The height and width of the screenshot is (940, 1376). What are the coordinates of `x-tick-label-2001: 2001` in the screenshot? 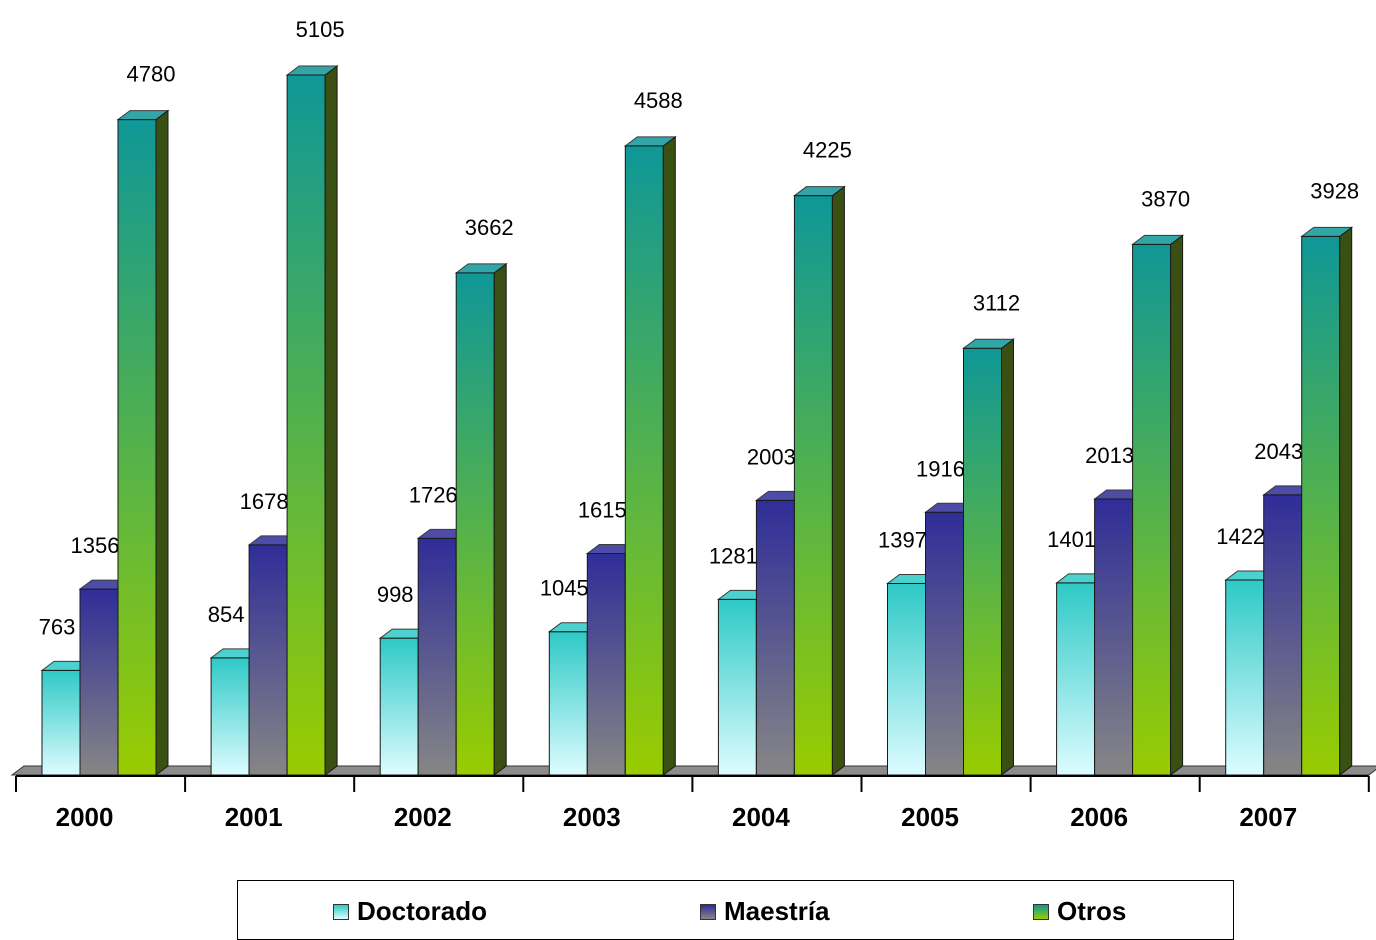 It's located at (254, 817).